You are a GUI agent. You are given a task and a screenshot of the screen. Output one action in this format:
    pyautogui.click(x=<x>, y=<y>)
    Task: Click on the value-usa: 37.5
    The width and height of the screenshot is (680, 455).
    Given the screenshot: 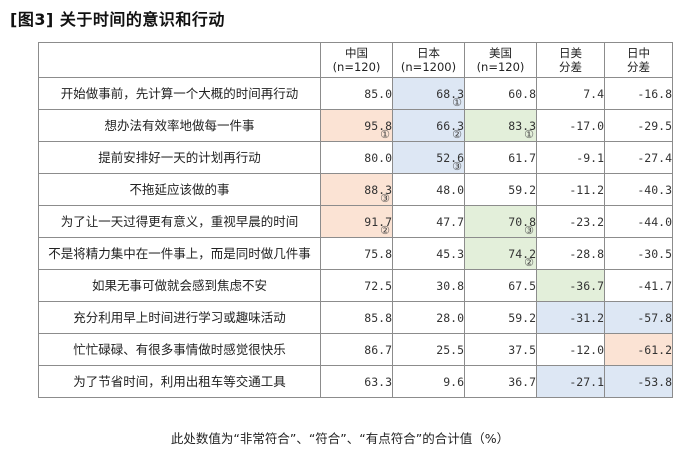 What is the action you would take?
    pyautogui.click(x=500, y=349)
    